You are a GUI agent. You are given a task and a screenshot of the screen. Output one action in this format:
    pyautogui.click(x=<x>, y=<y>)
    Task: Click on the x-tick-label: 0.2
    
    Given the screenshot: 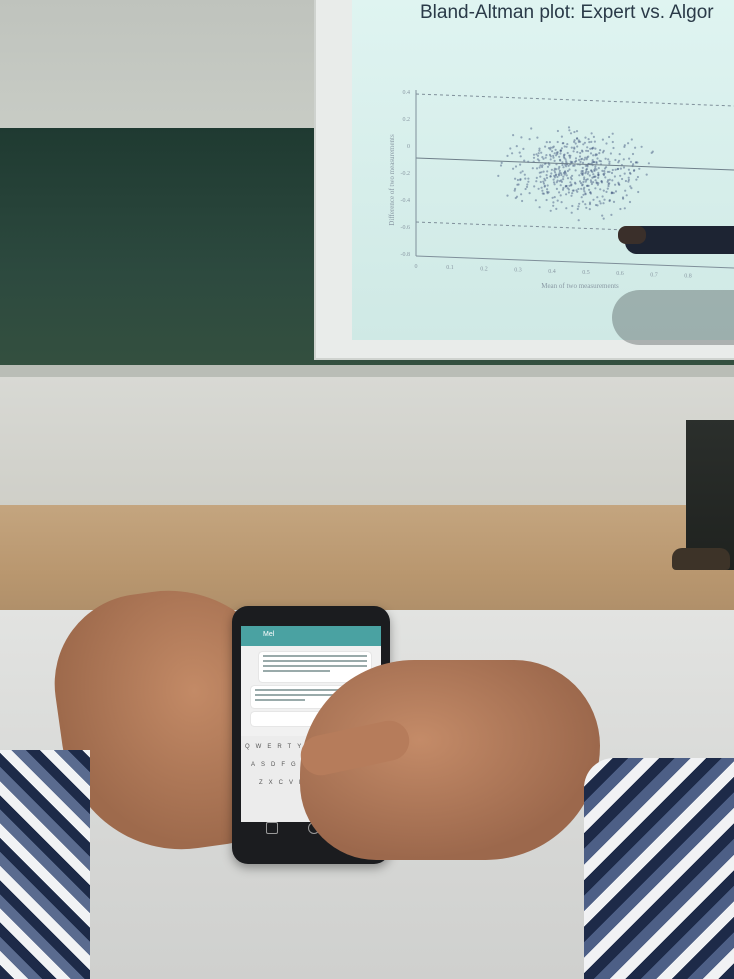 What is the action you would take?
    pyautogui.click(x=484, y=269)
    